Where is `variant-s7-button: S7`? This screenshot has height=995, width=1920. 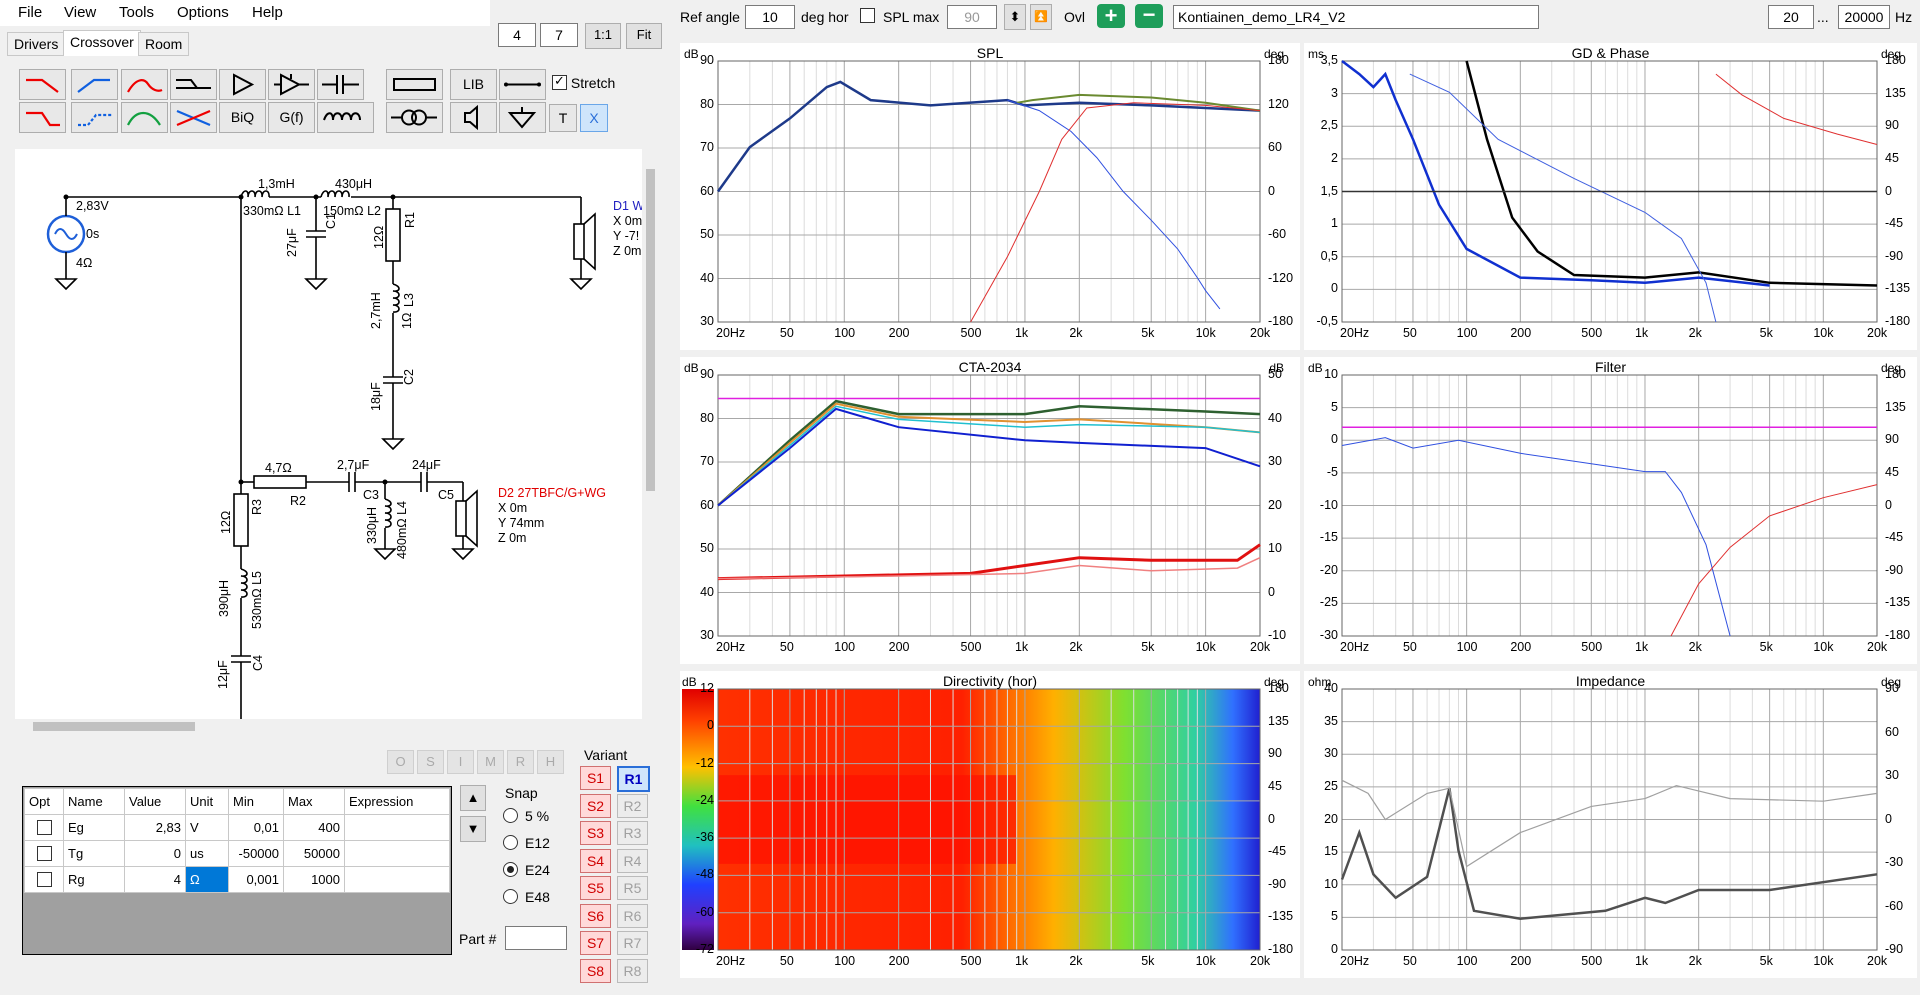 variant-s7-button: S7 is located at coordinates (595, 943).